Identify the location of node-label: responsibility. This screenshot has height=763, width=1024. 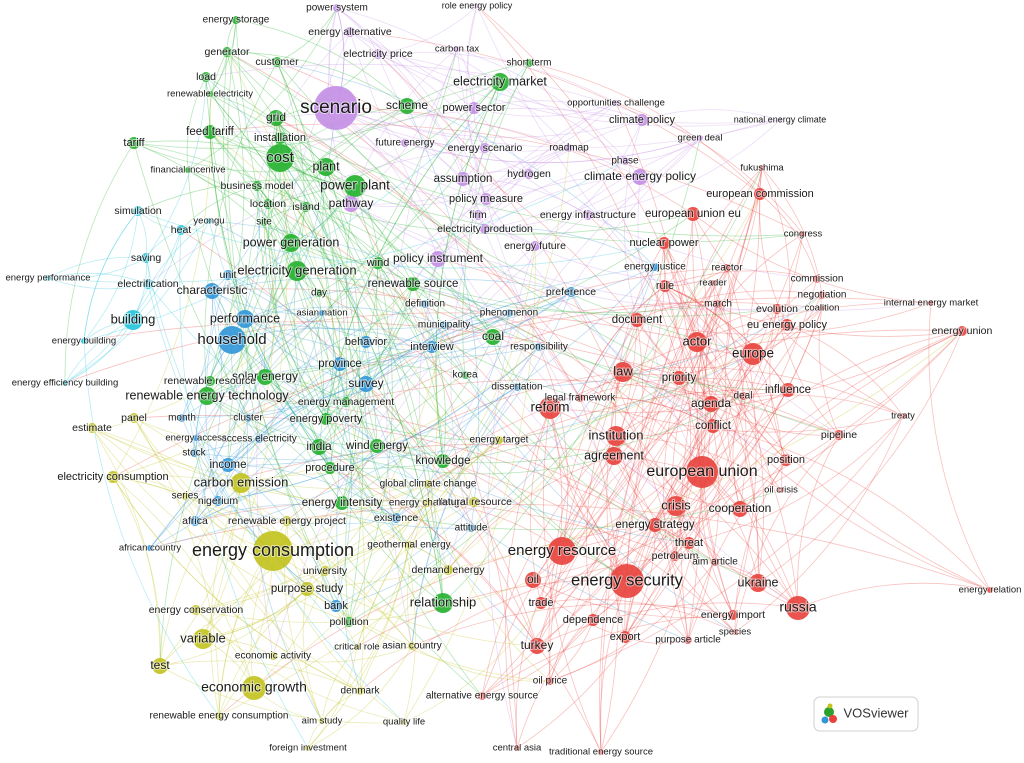
(539, 347).